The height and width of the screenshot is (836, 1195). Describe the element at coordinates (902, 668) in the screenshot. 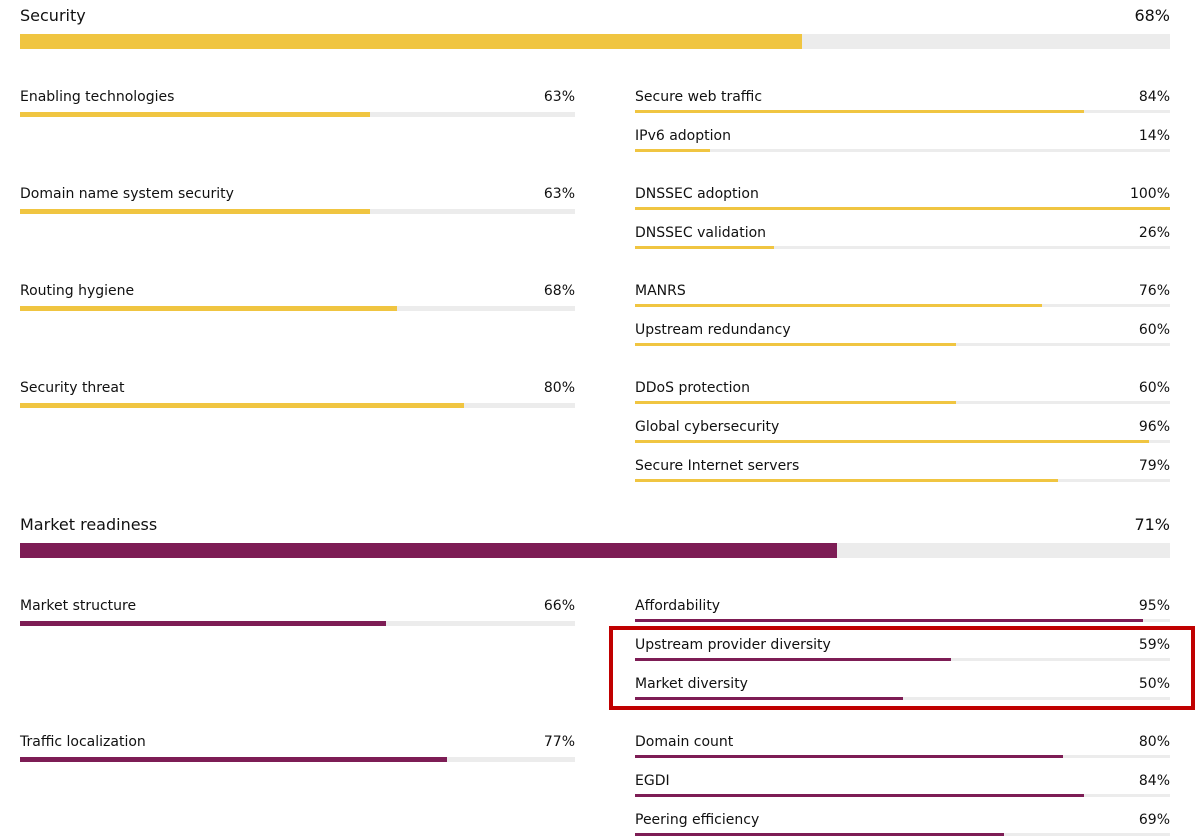

I see `highlight-box` at that location.